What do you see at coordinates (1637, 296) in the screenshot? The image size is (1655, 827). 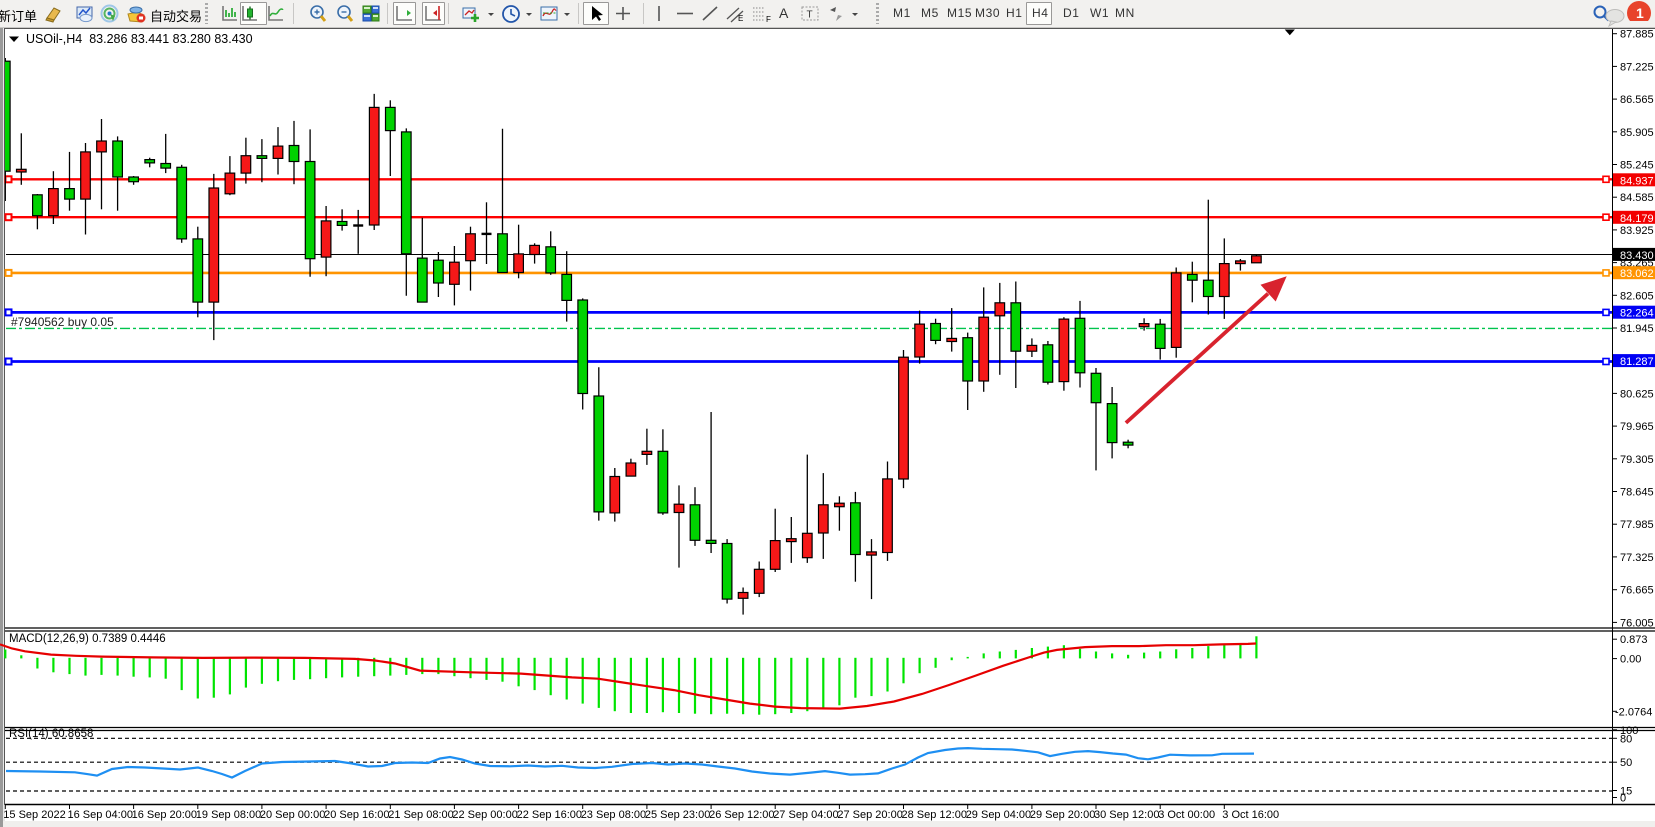 I see `svg-text: 82.605` at bounding box center [1637, 296].